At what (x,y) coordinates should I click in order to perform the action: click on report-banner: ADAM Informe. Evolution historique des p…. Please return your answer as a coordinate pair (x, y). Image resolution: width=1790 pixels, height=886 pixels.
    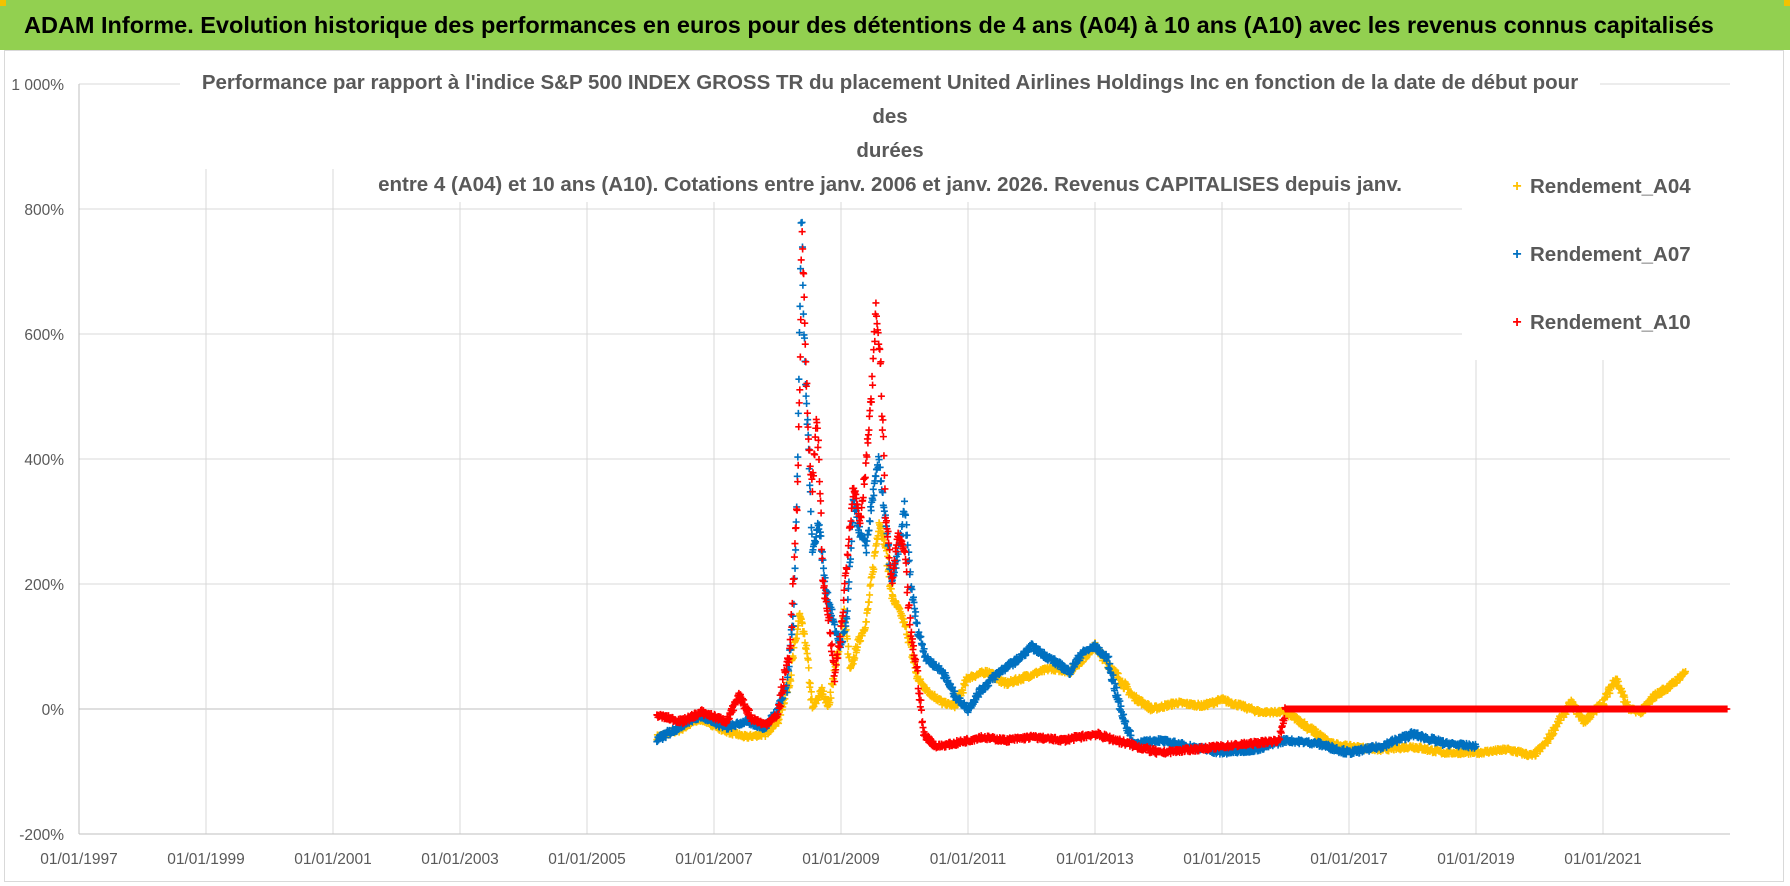
    Looking at the image, I should click on (895, 25).